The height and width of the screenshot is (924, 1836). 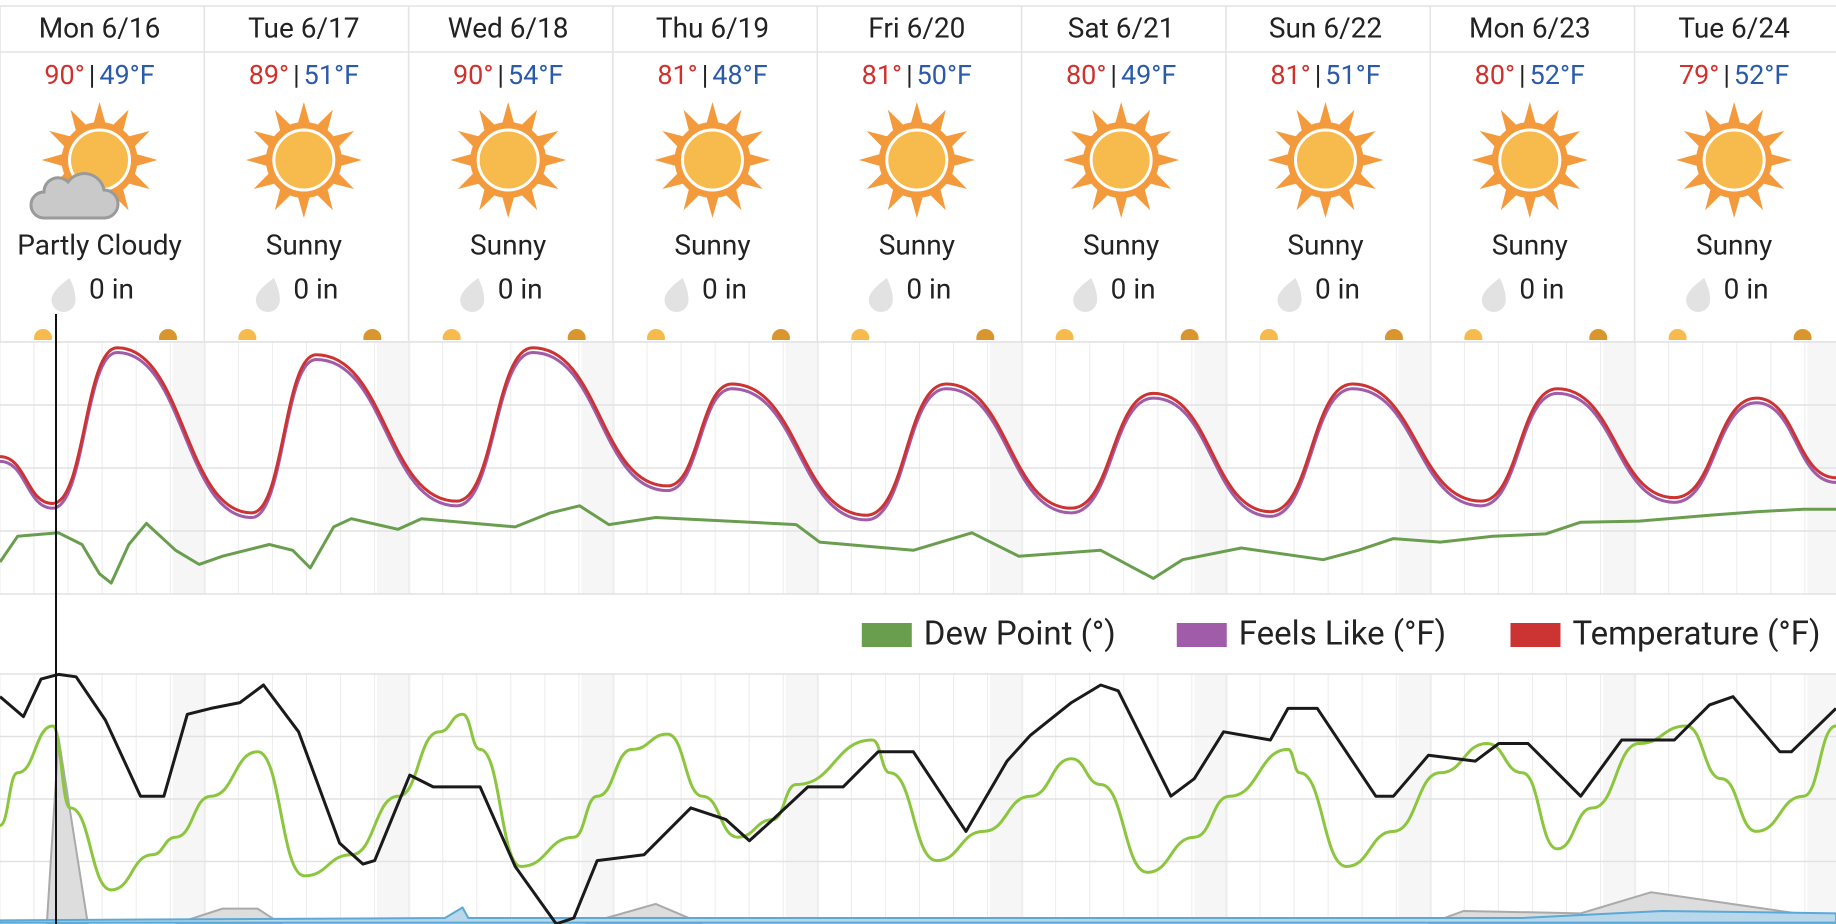 I want to click on day-card: Thu 6/19 81° | 48°F Sunny 0 in, so click(x=715, y=176).